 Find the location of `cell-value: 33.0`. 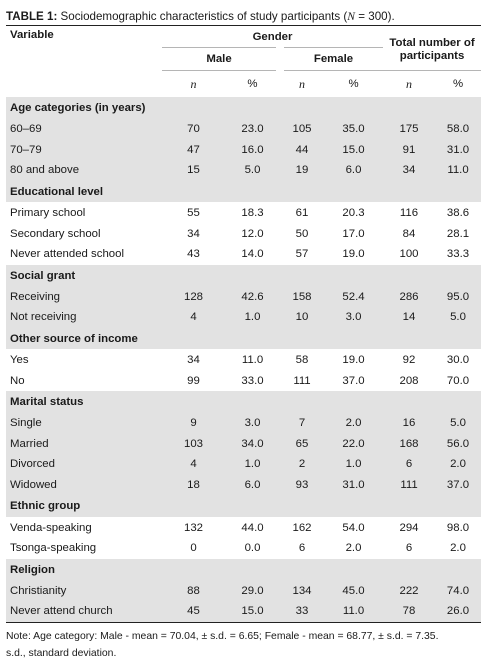

cell-value: 33.0 is located at coordinates (252, 380).